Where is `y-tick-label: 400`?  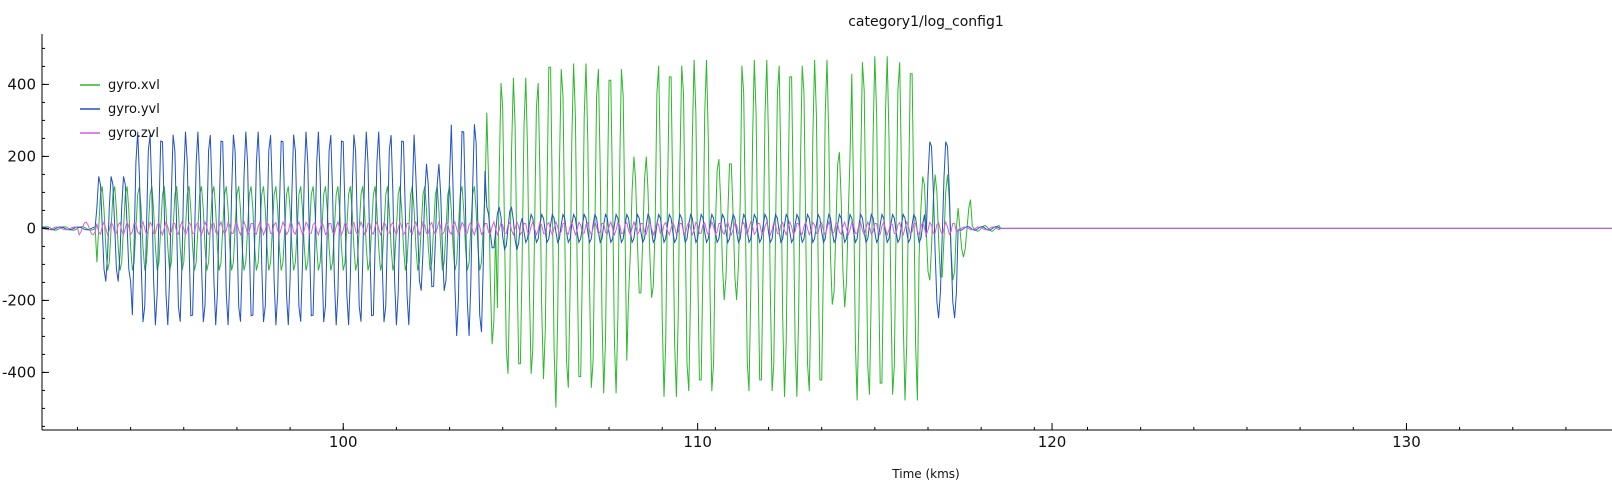 y-tick-label: 400 is located at coordinates (21, 84).